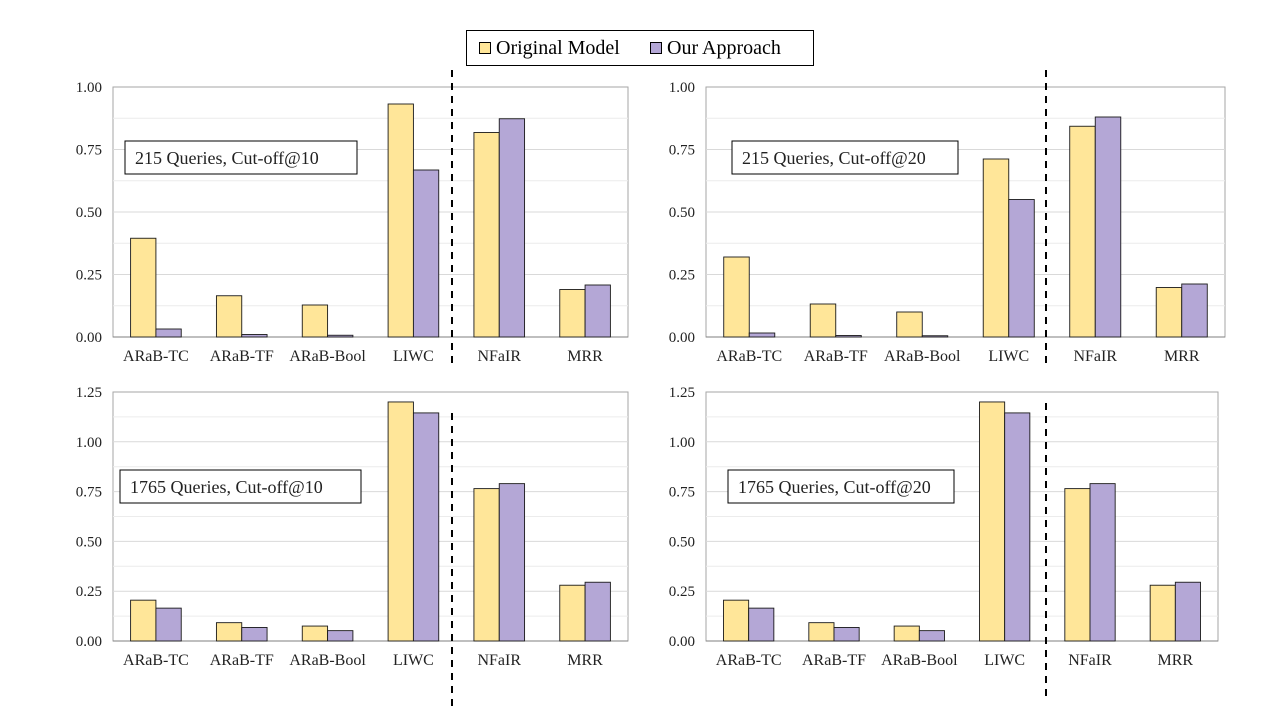 This screenshot has height=725, width=1280. I want to click on panel-annotation: 1765 Queries, Cut-off@20, so click(834, 487).